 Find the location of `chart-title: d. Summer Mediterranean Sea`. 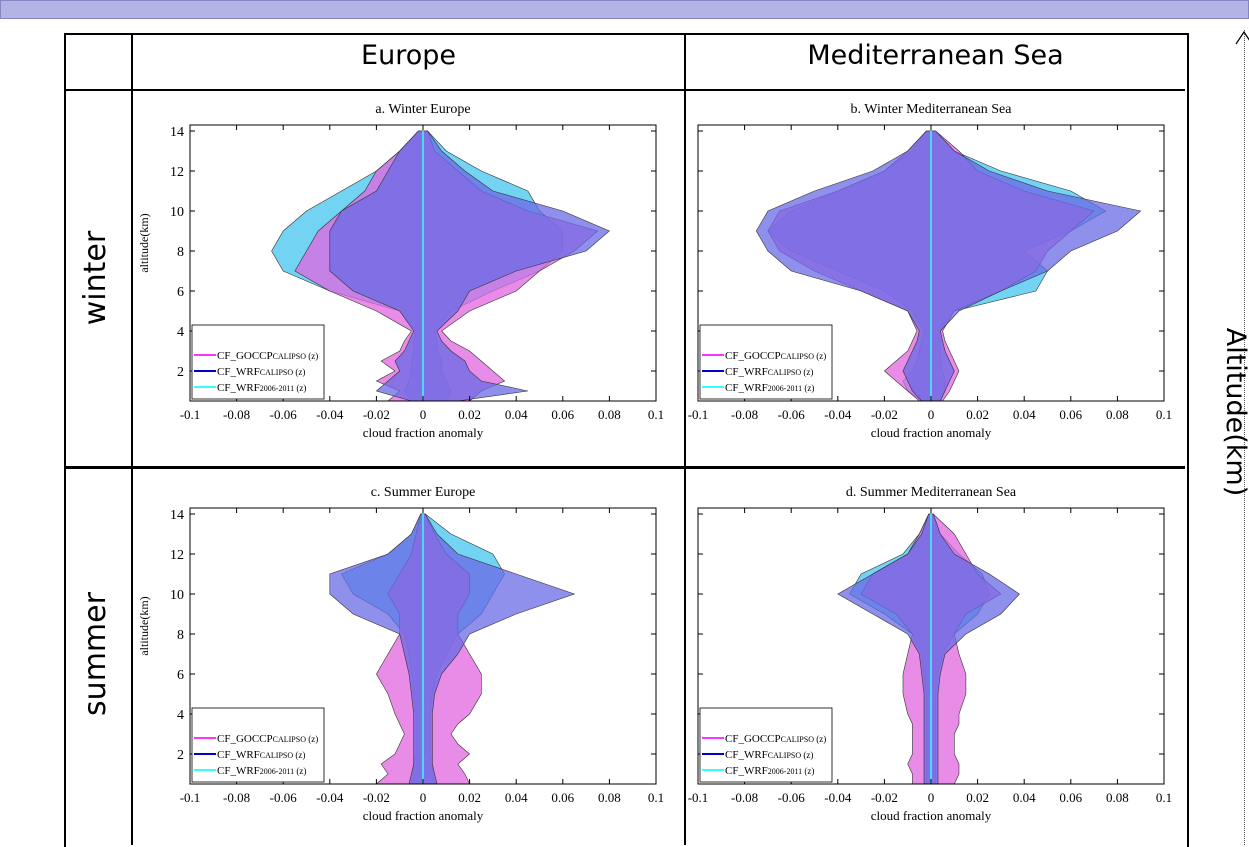

chart-title: d. Summer Mediterranean Sea is located at coordinates (931, 492).